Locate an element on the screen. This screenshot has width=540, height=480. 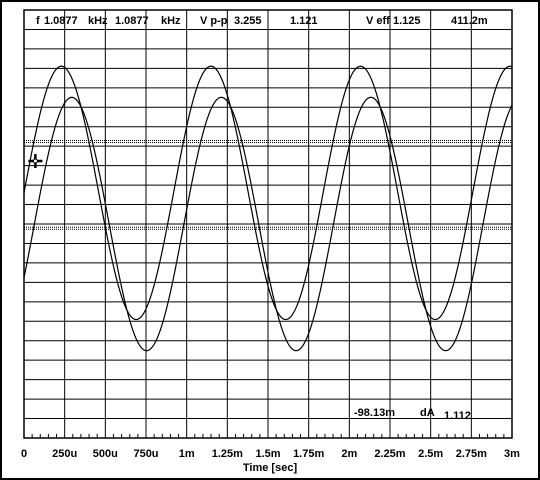
x-tick-label: 2.25m is located at coordinates (389, 454).